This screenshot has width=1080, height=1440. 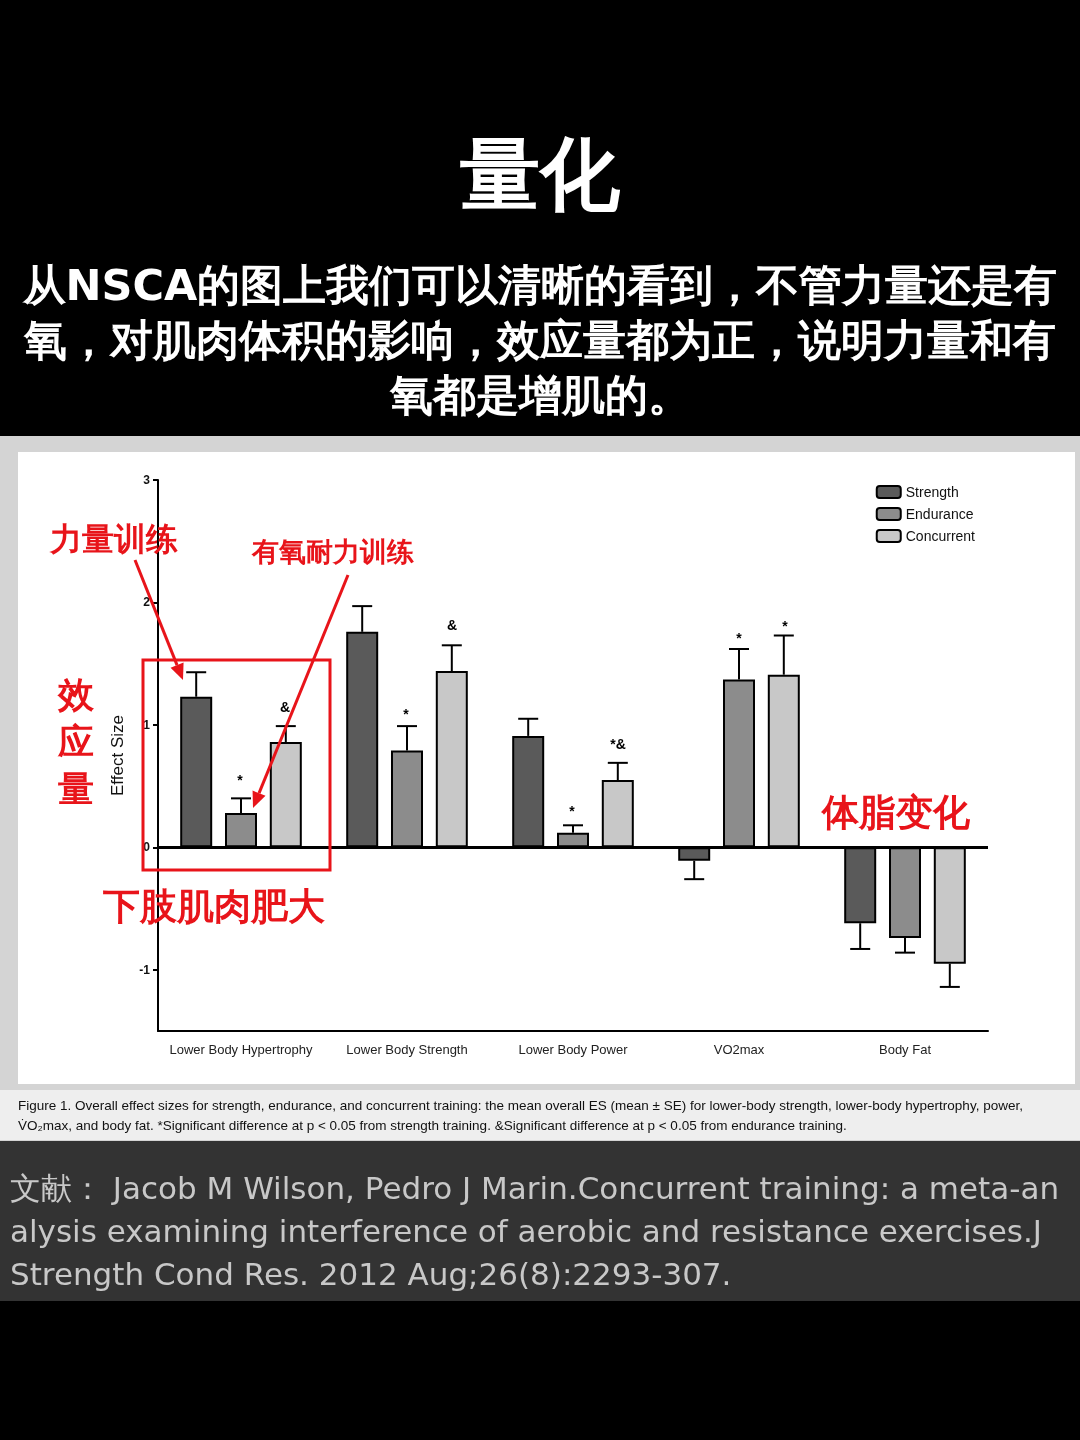 I want to click on x-tick-label: Lower Body Power, so click(x=573, y=1049).